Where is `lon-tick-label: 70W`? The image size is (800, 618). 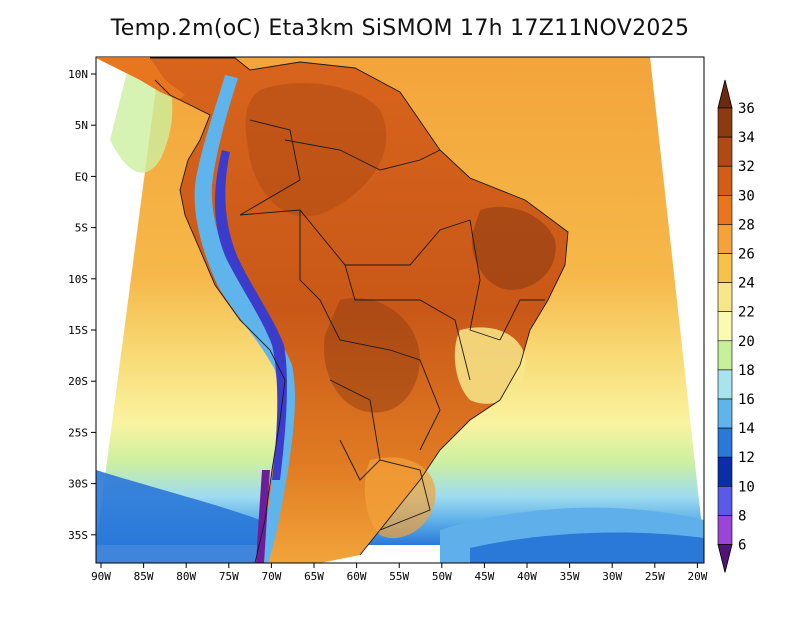
lon-tick-label: 70W is located at coordinates (271, 576).